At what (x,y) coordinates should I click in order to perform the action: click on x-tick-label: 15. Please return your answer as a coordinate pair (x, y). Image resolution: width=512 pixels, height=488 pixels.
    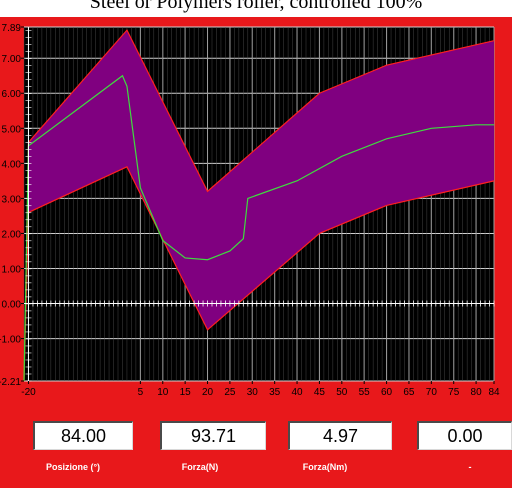
    Looking at the image, I should click on (186, 392).